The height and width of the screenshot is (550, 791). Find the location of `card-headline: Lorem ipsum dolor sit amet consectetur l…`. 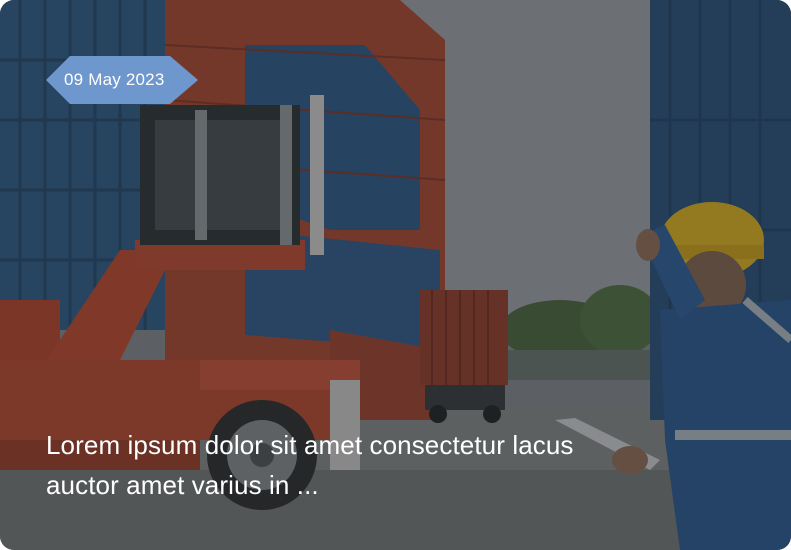

card-headline: Lorem ipsum dolor sit amet consectetur l… is located at coordinates (310, 465).